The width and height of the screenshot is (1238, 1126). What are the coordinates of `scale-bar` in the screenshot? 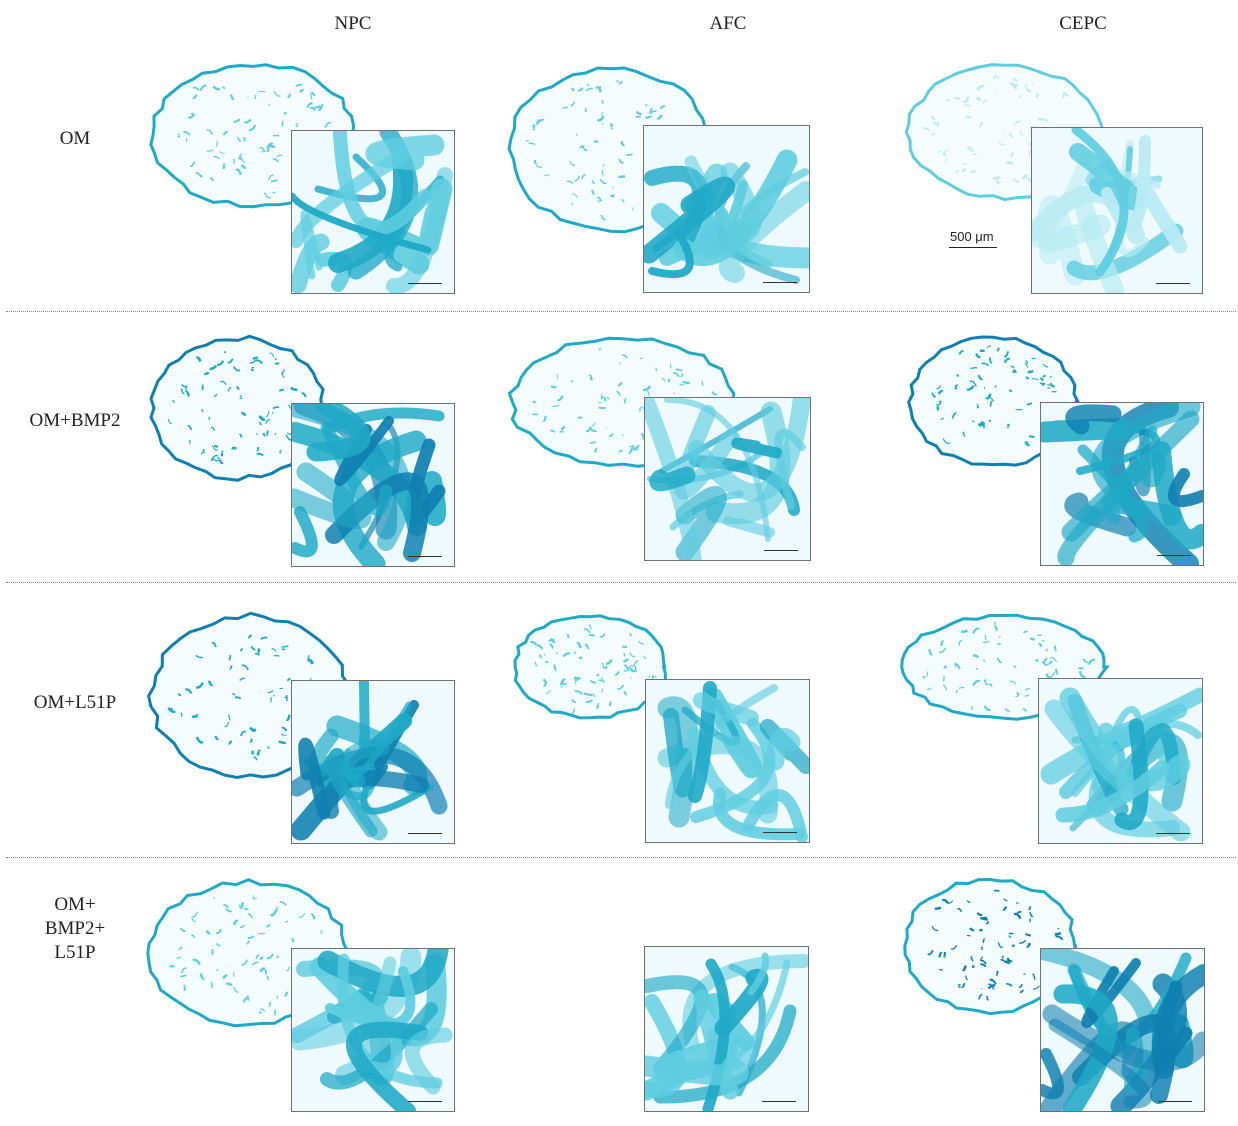 It's located at (973, 247).